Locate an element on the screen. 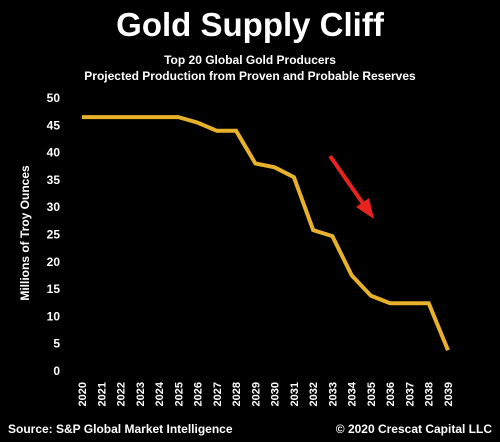 Image resolution: width=500 pixels, height=442 pixels. trend-arrow-shaft is located at coordinates (347, 180).